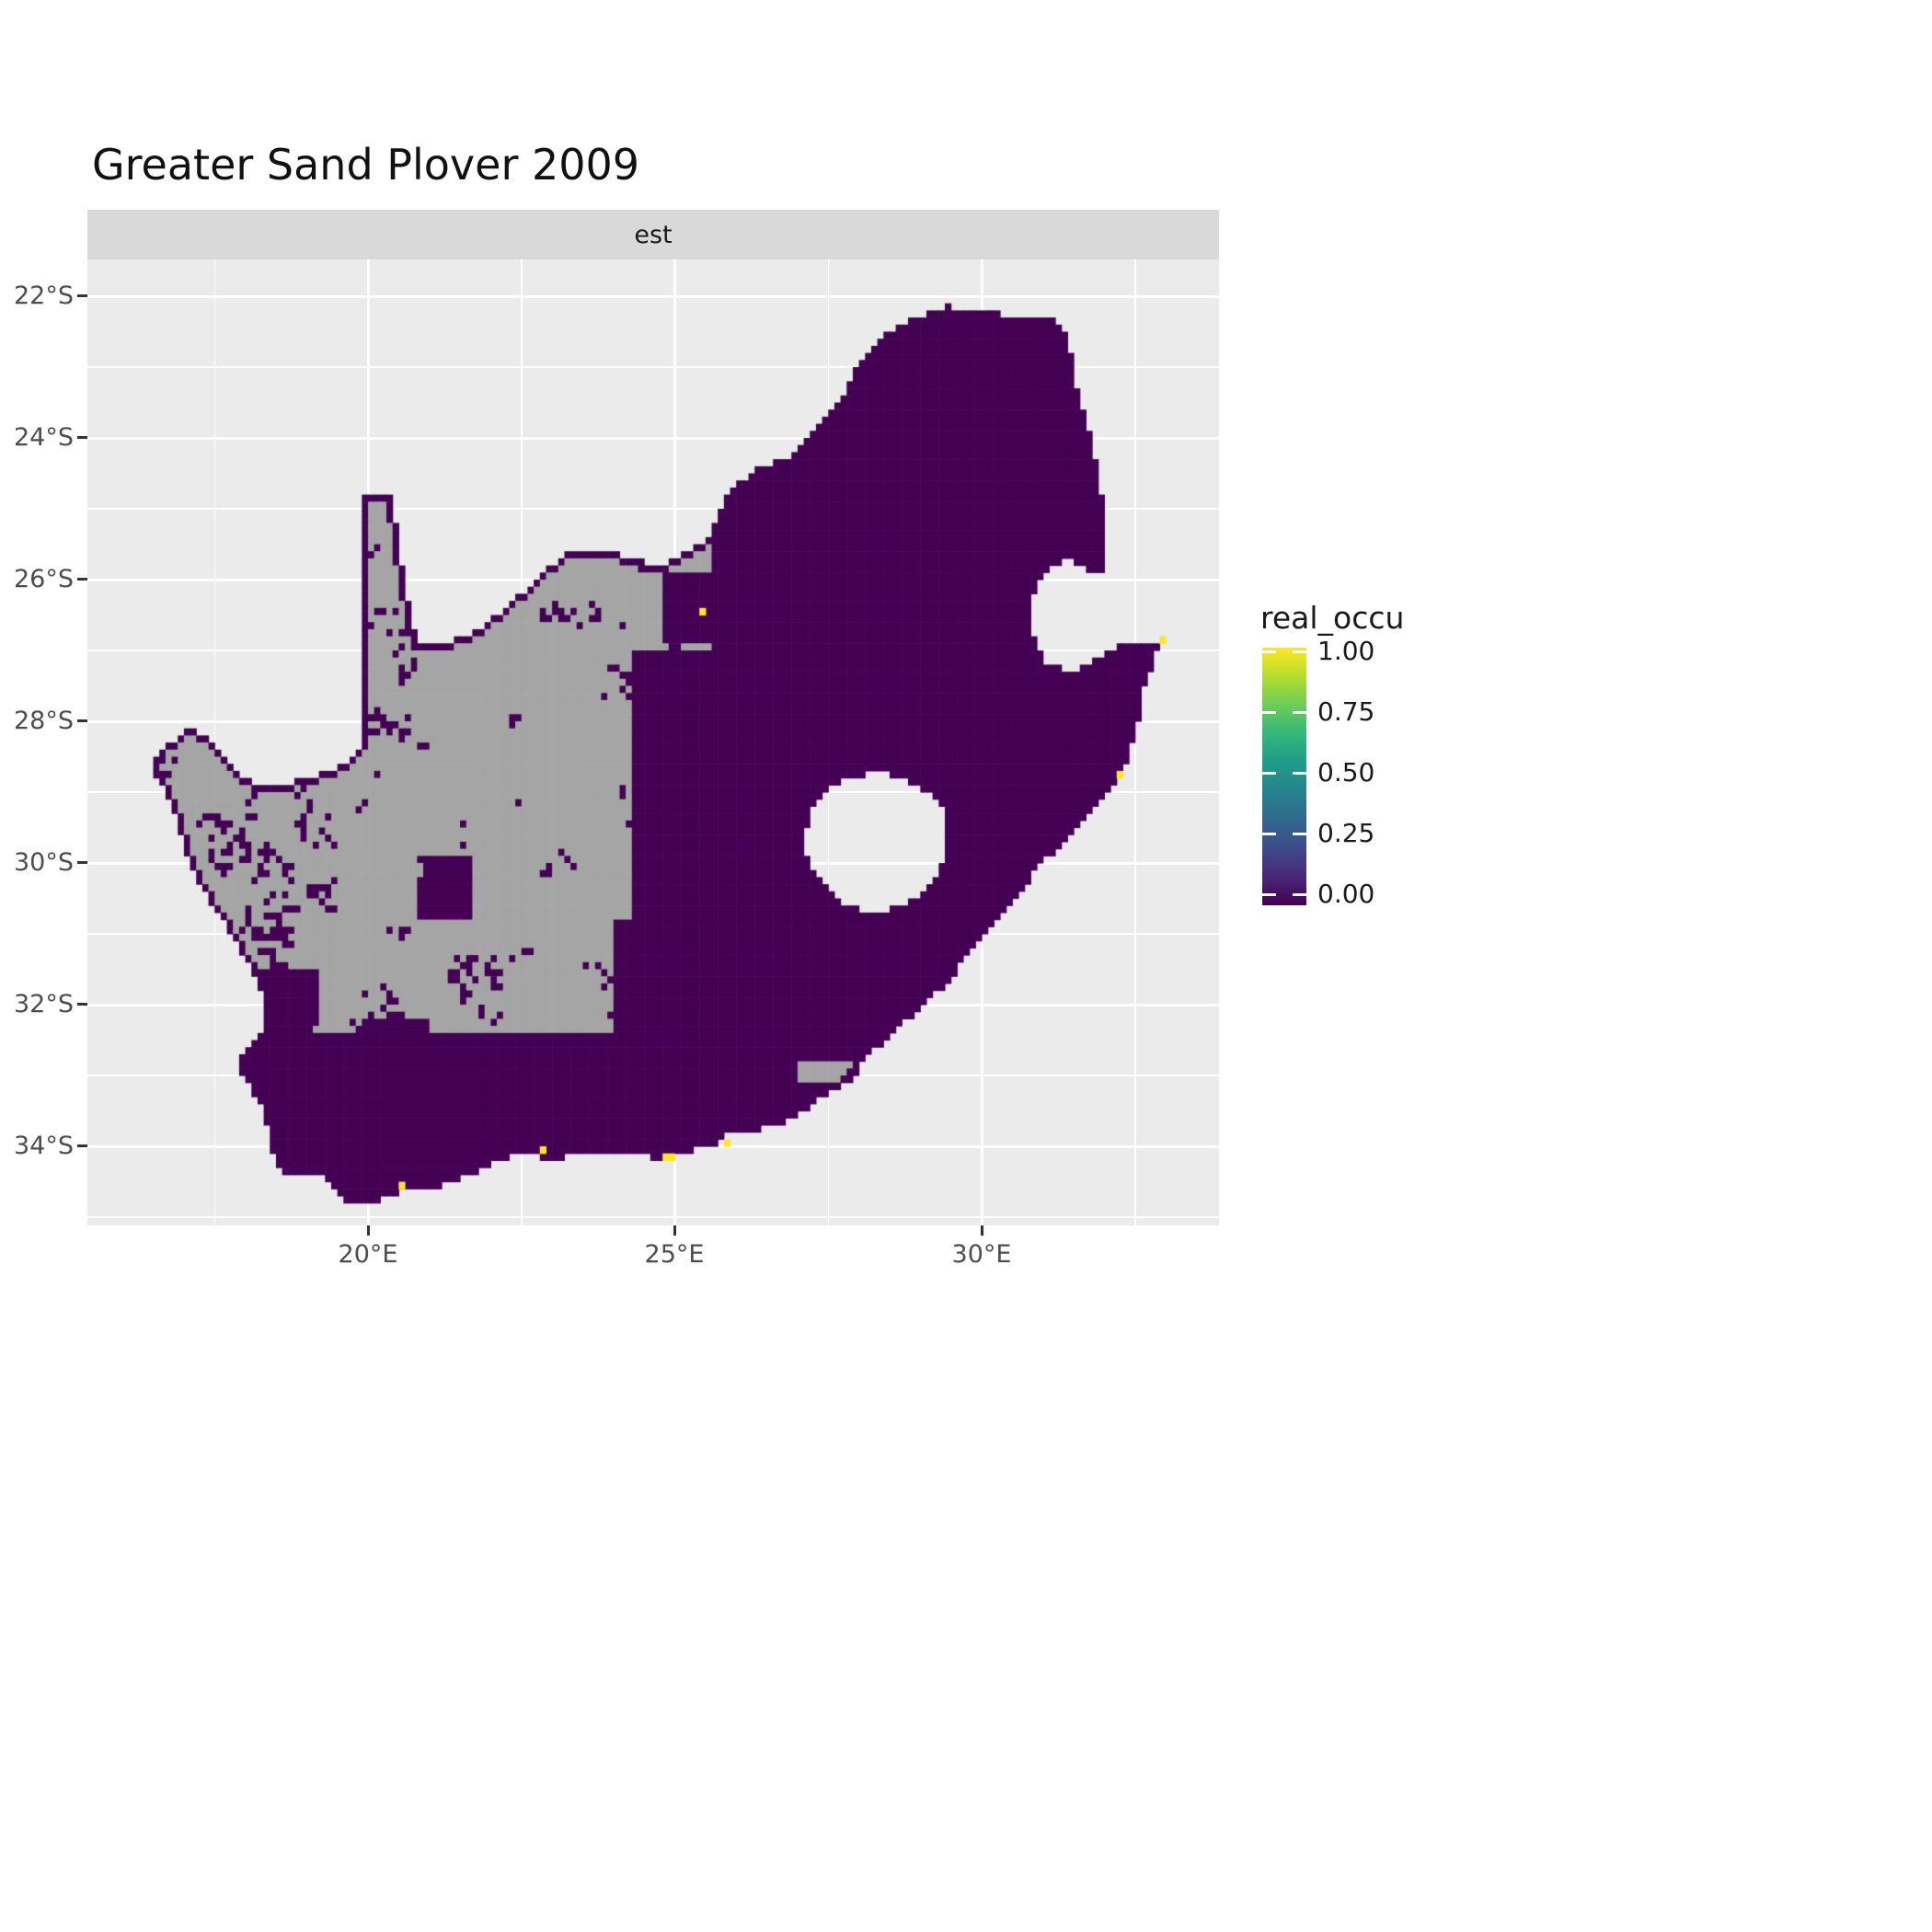  What do you see at coordinates (44, 437) in the screenshot?
I see `y-axis-label: 24°S` at bounding box center [44, 437].